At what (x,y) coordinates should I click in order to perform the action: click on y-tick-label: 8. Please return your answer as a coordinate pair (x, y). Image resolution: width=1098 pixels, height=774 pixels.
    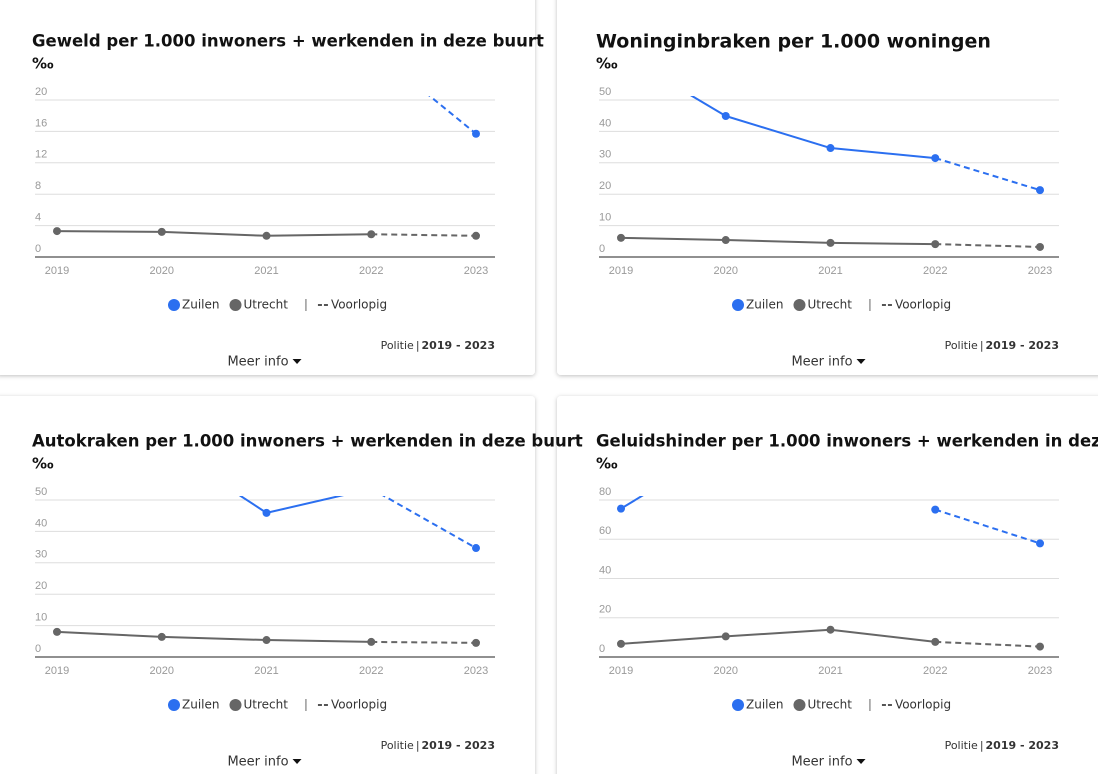
    Looking at the image, I should click on (38, 186).